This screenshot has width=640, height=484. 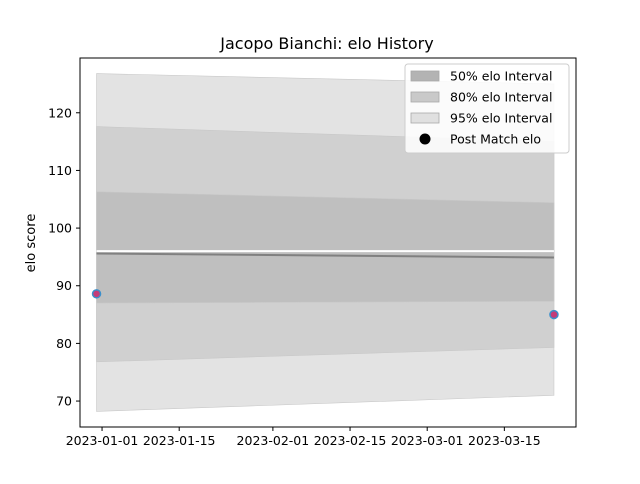 I want to click on x-tick-label-6: 2023-03-15, so click(x=504, y=440).